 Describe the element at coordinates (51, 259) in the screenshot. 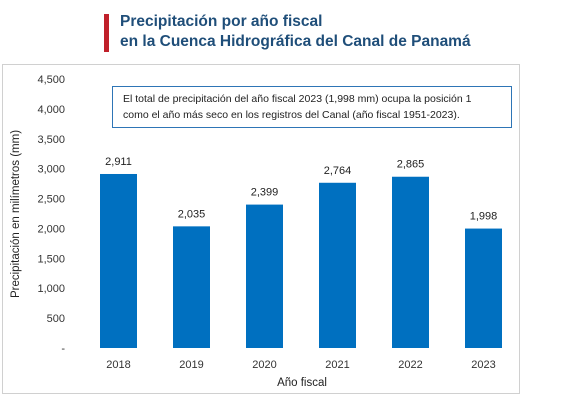

I see `y-tick-label: 1,500` at that location.